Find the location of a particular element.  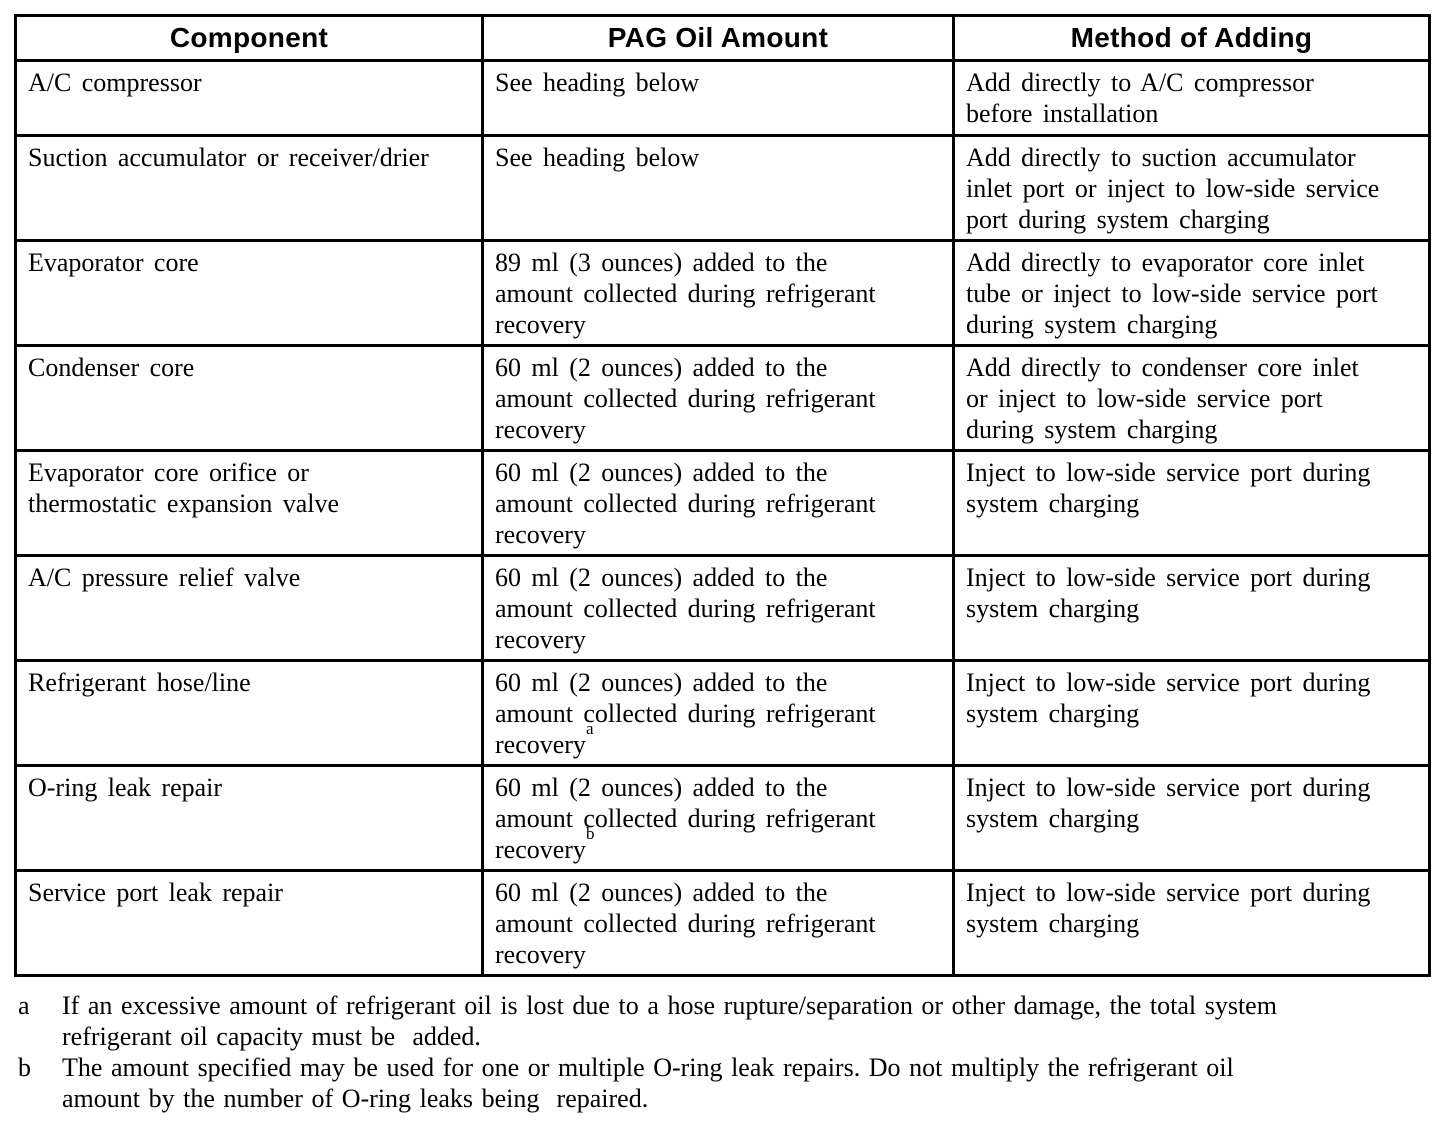

footnote-ref-superscript: b is located at coordinates (590, 834).